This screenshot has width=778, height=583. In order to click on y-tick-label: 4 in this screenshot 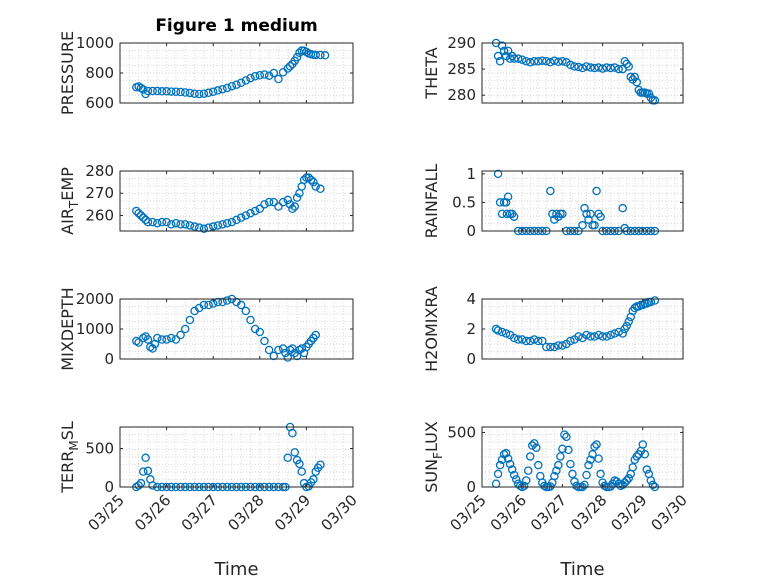, I will do `click(471, 299)`.